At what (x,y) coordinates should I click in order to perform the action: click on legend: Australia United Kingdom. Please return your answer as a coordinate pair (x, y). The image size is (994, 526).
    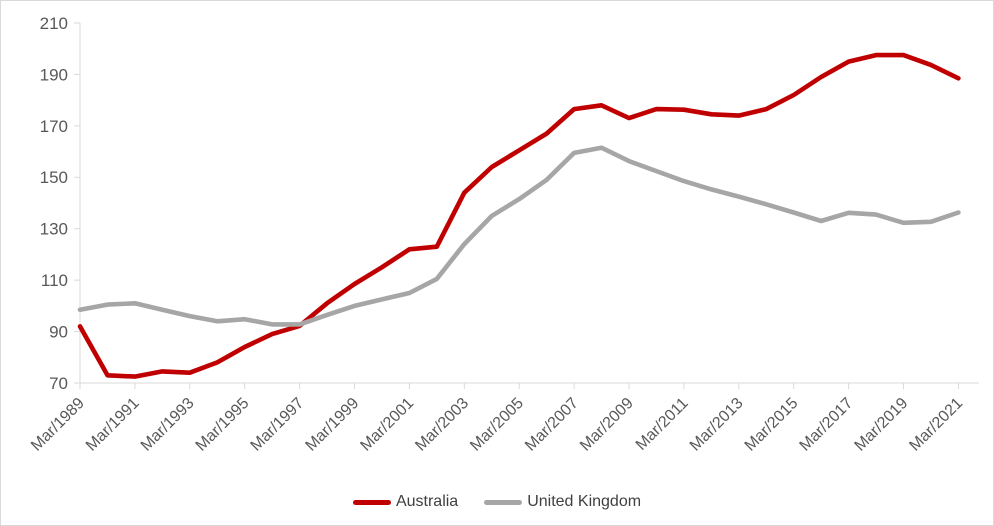
    Looking at the image, I should click on (497, 502).